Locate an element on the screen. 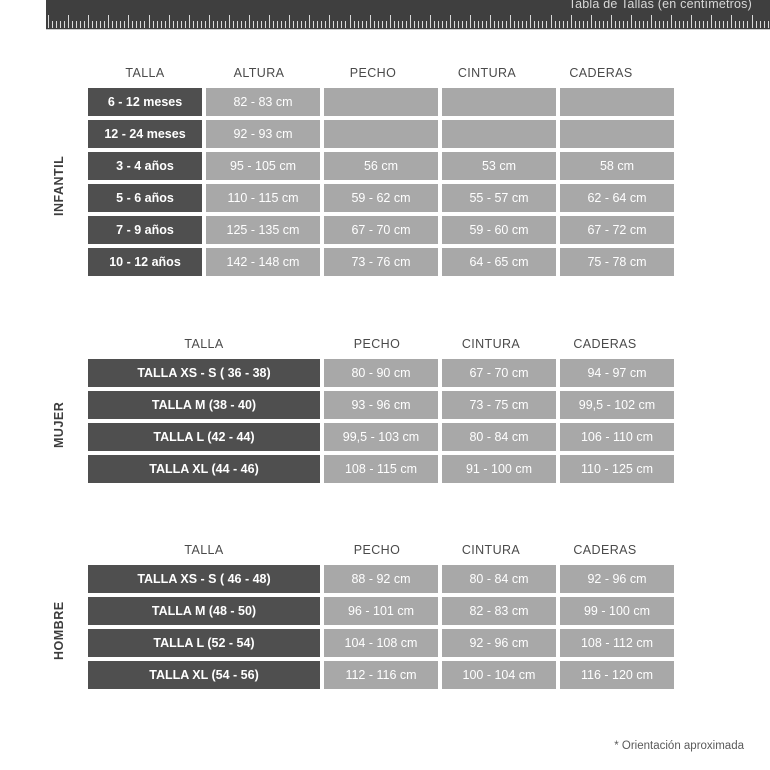 This screenshot has width=770, height=770. cell-pecho: 96 - 101 cm is located at coordinates (381, 611).